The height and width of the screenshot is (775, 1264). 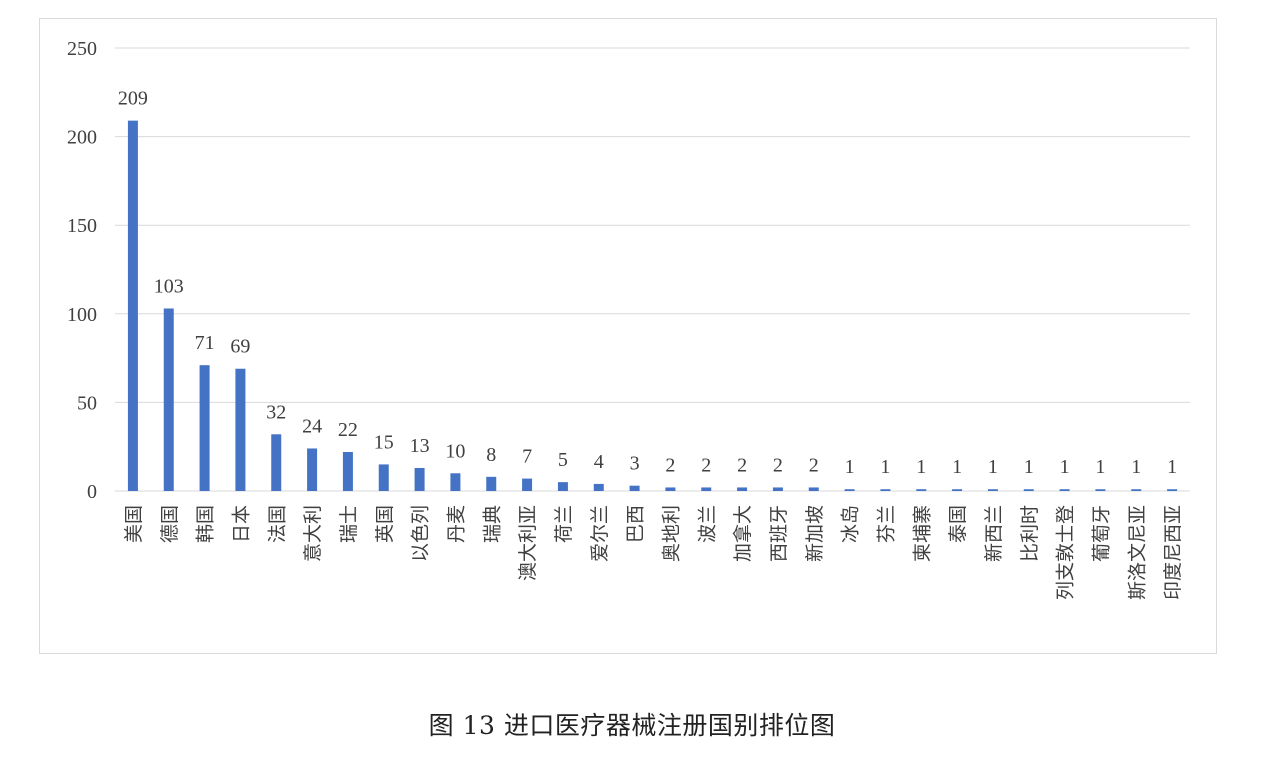 I want to click on category-label: 瑞士, so click(x=349, y=524).